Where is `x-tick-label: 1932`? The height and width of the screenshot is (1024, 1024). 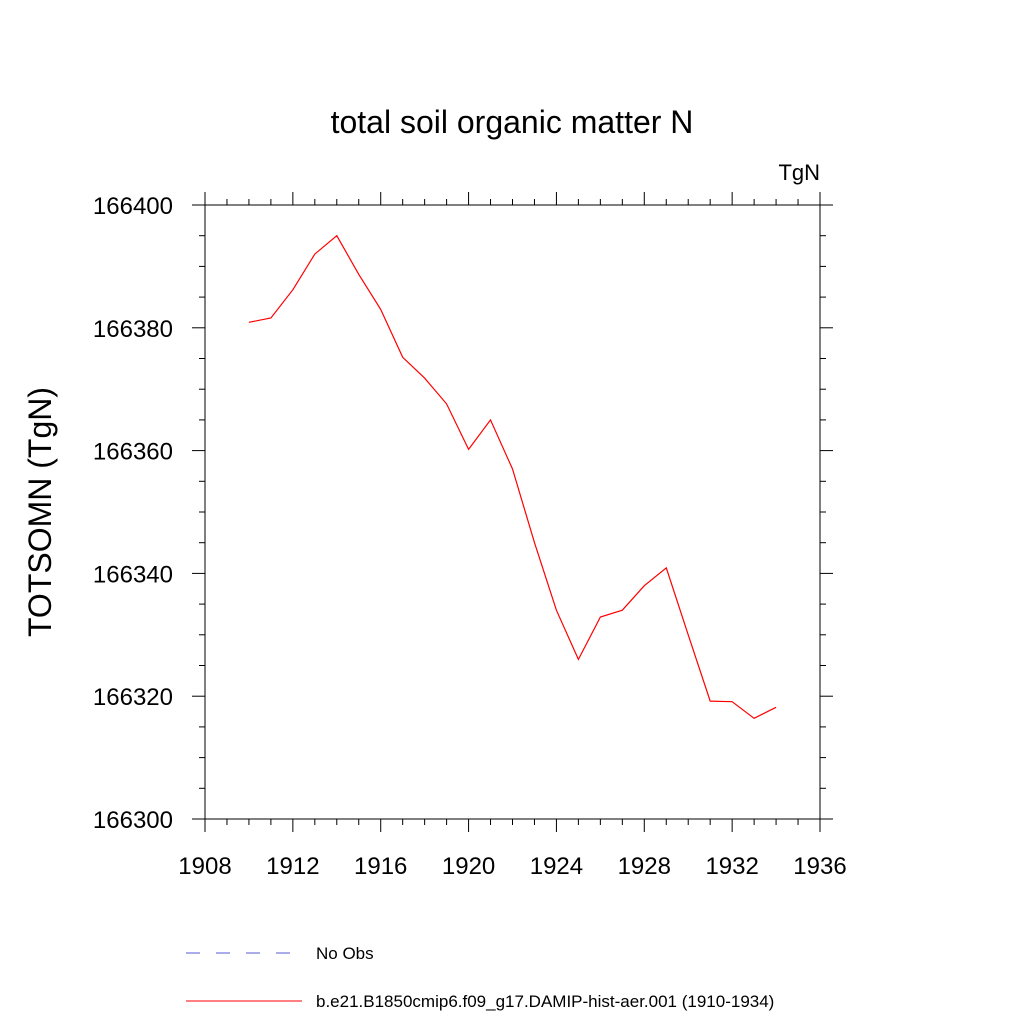
x-tick-label: 1932 is located at coordinates (731, 866).